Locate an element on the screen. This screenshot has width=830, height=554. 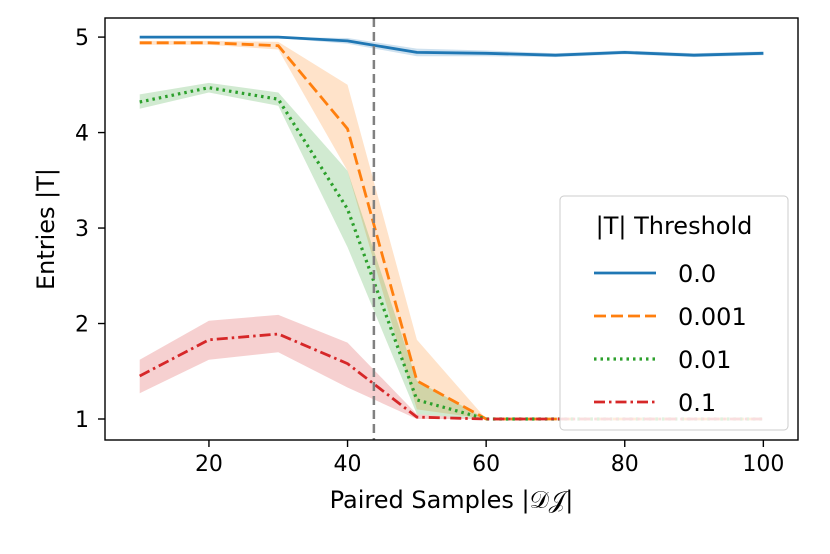
legend-items: 0.0 0.001 0.01 0.1 is located at coordinates (670, 338).